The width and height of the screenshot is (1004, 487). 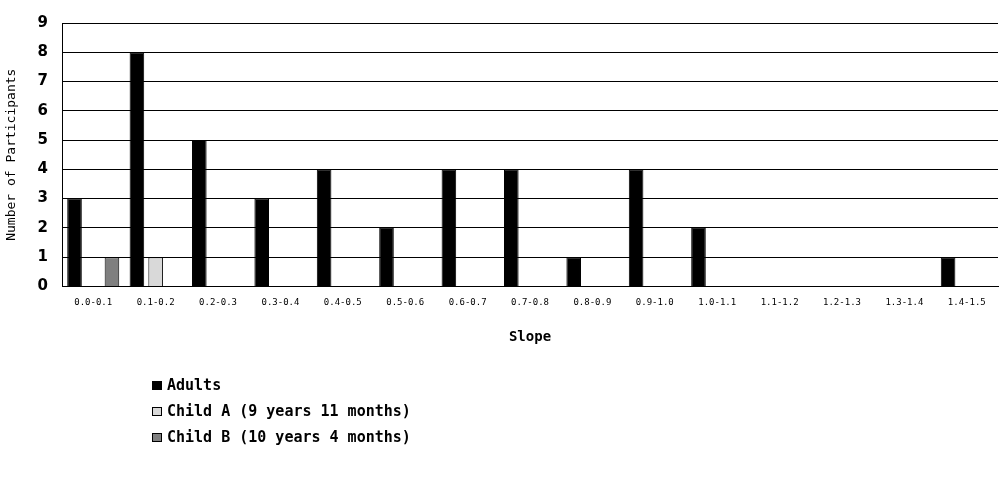 I want to click on x-tick-label: 0.0-0.1, so click(x=93, y=302).